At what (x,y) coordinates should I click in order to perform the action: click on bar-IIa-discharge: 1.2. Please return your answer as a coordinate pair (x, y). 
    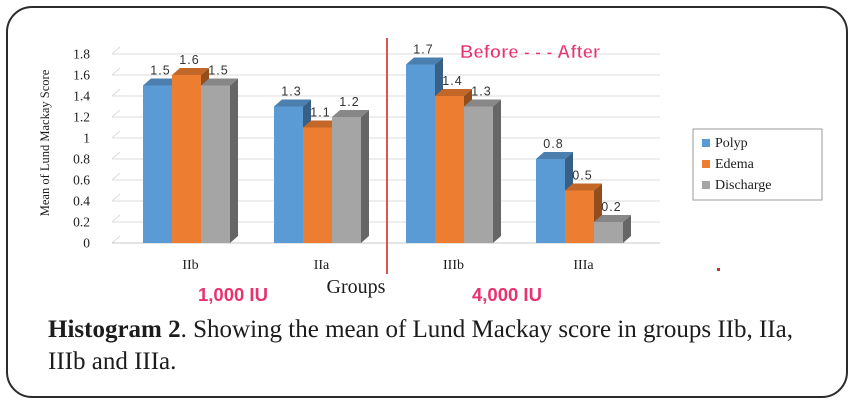
    Looking at the image, I should click on (350, 169).